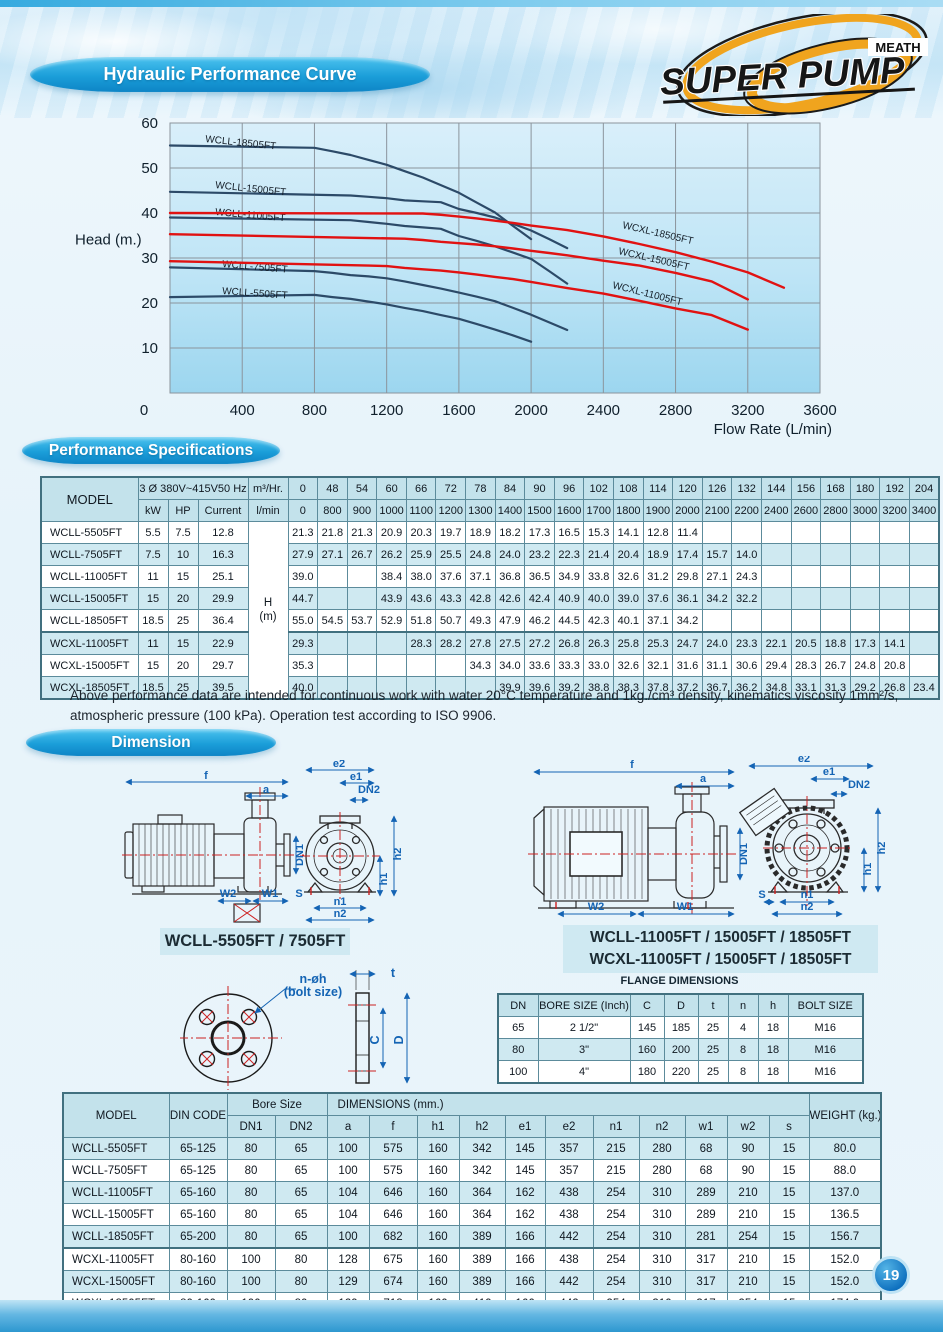 The width and height of the screenshot is (943, 1332). Describe the element at coordinates (773, 1072) in the screenshot. I see `cell: 18` at that location.